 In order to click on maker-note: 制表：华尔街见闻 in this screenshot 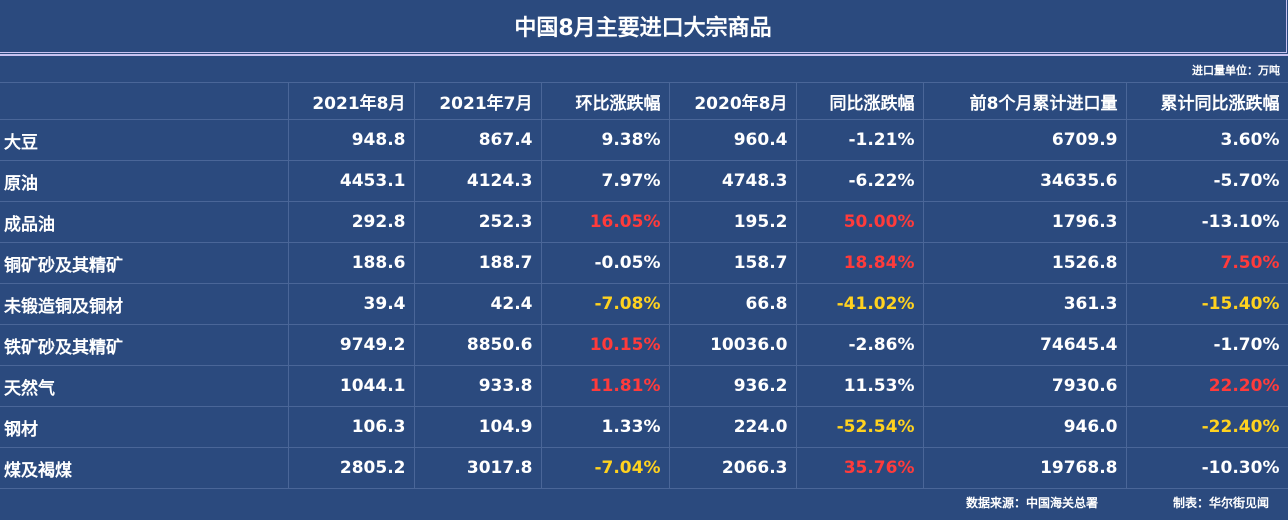, I will do `click(1221, 503)`.